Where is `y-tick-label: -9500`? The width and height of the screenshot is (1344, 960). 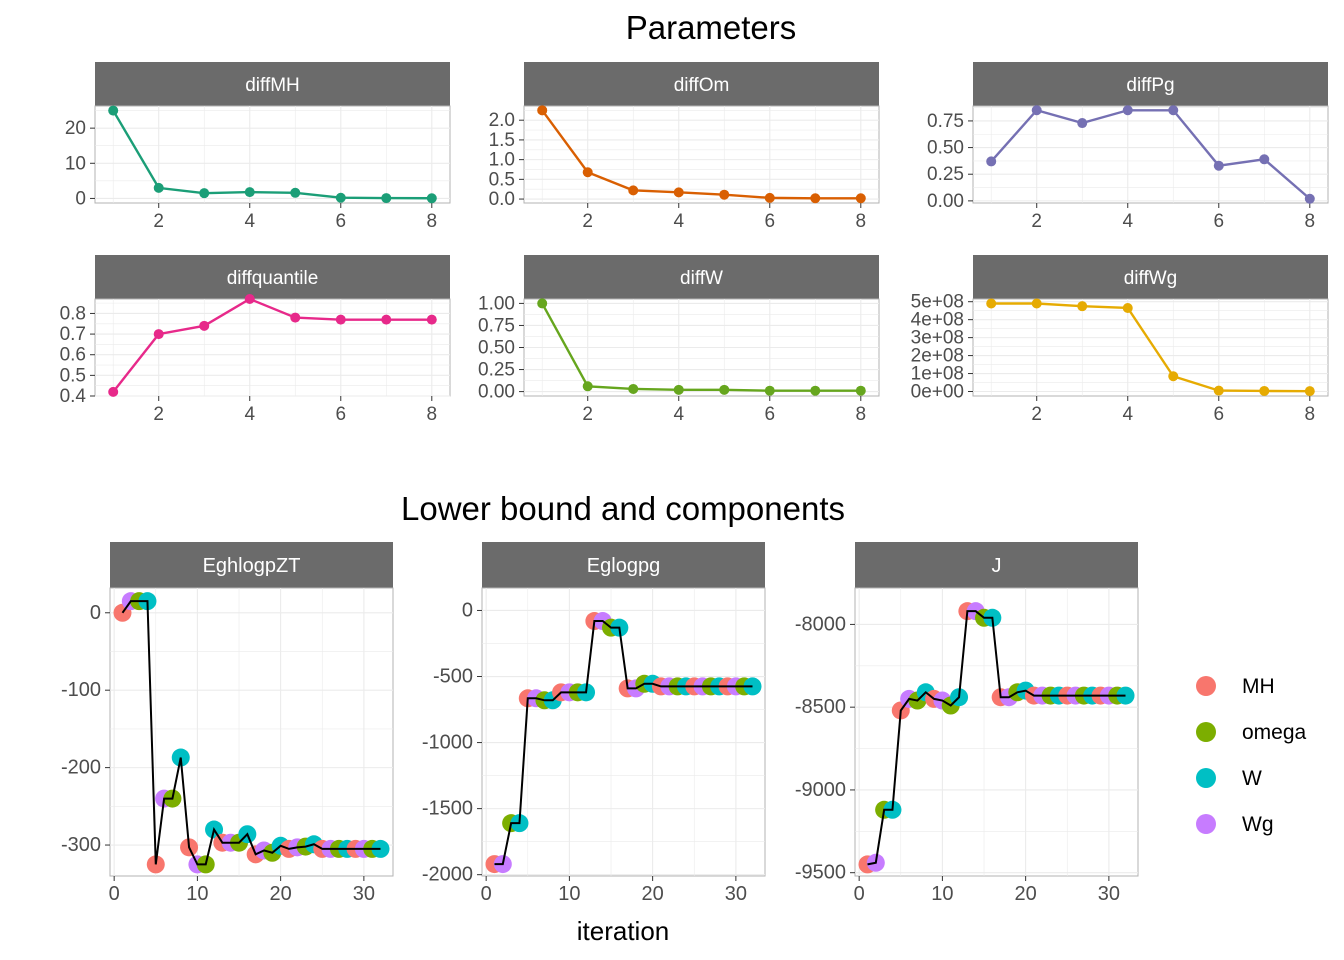 y-tick-label: -9500 is located at coordinates (820, 873).